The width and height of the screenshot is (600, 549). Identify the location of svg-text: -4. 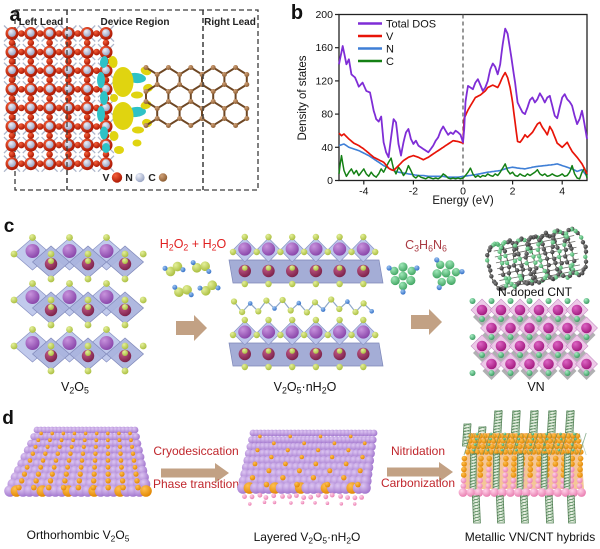
(363, 192).